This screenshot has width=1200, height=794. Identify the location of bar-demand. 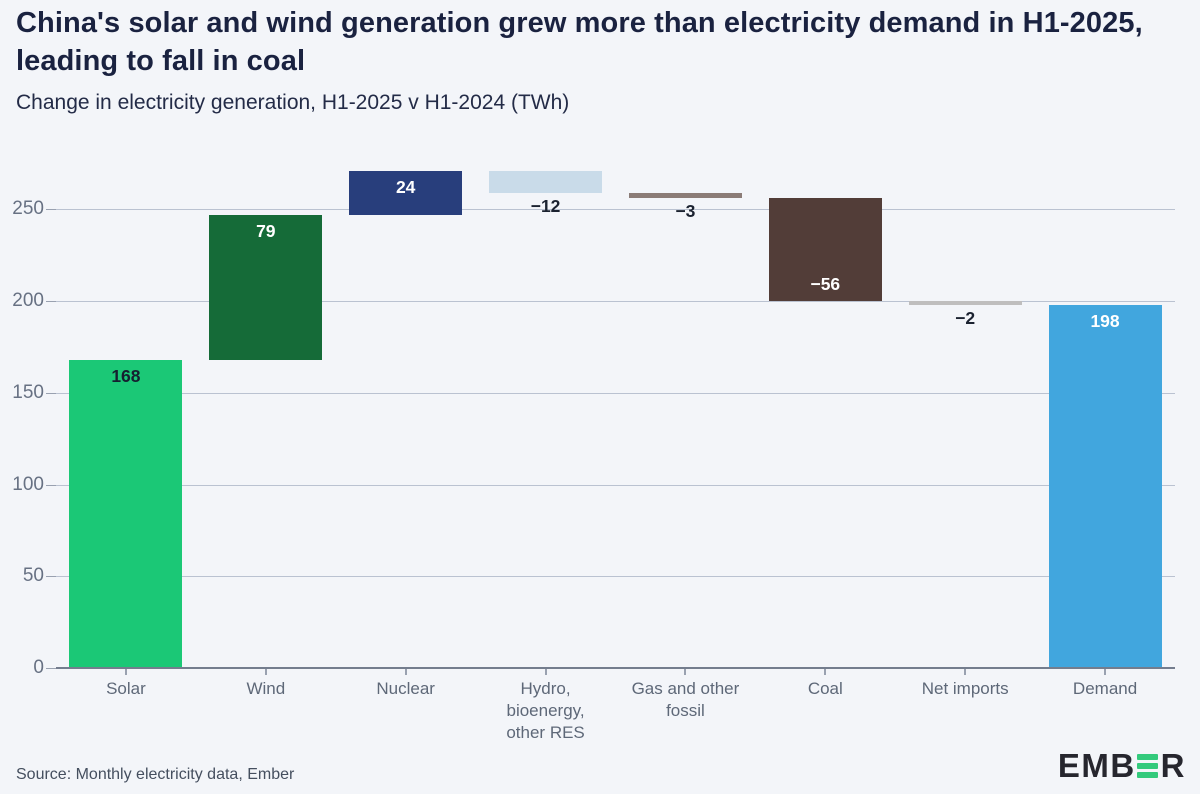
(1105, 486).